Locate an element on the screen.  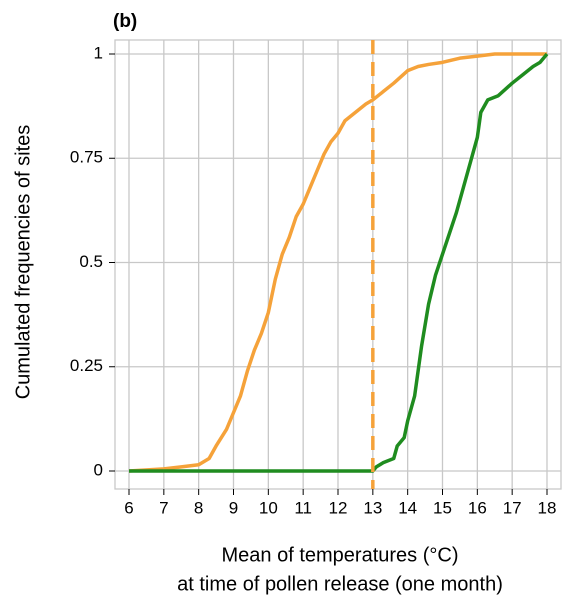
chart-title: (b) is located at coordinates (125, 21).